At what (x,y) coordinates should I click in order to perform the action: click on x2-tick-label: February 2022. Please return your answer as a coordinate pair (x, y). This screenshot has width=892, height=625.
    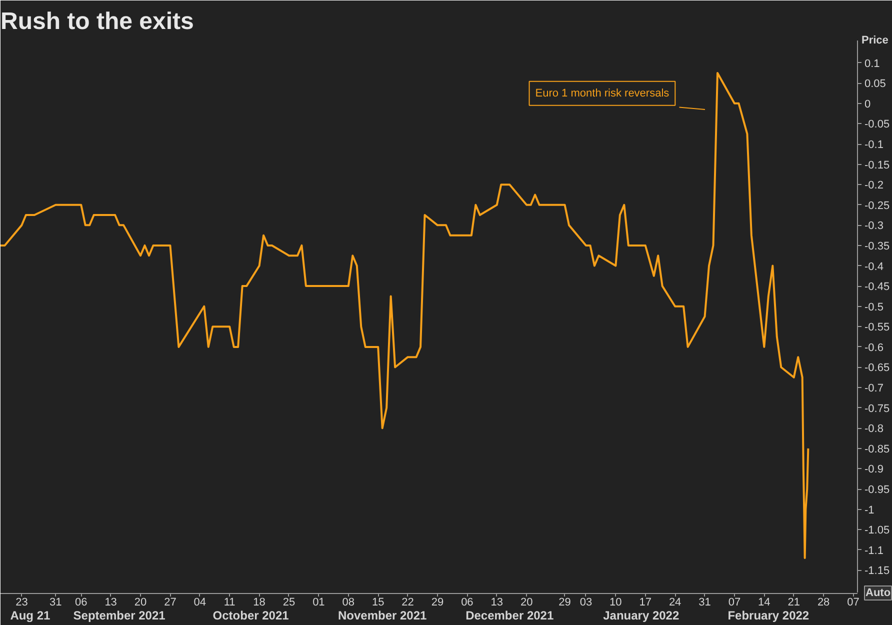
    Looking at the image, I should click on (769, 615).